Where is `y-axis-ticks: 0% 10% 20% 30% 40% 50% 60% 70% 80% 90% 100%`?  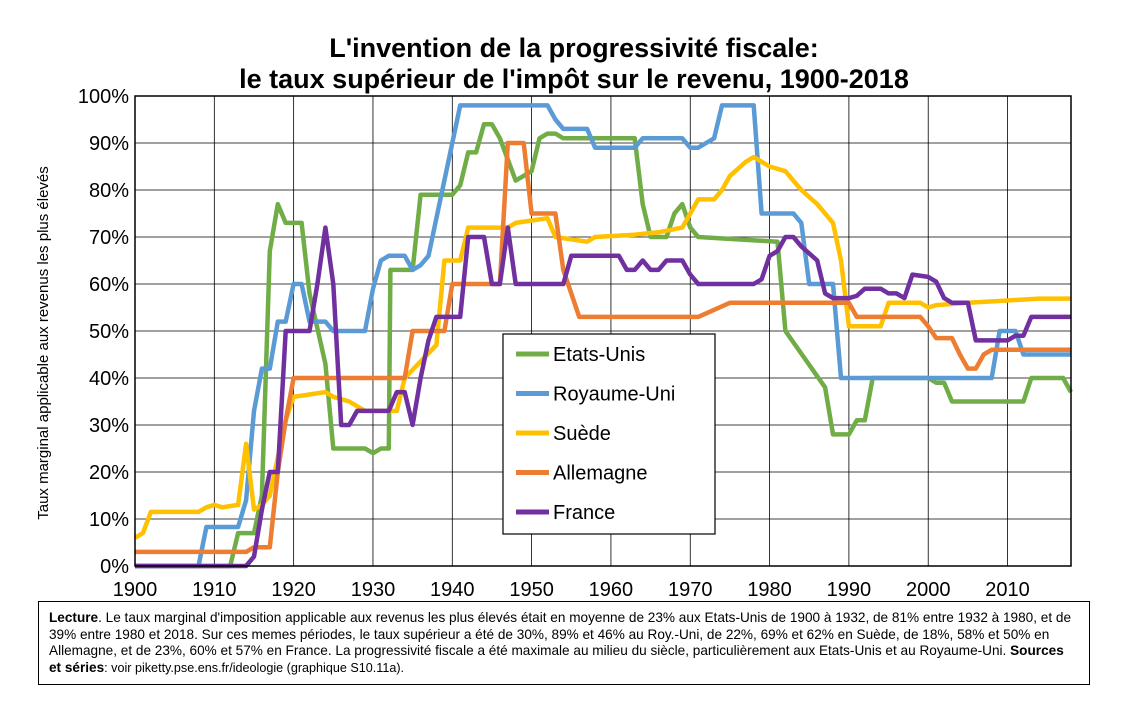
y-axis-ticks: 0% 10% 20% 30% 40% 50% 60% 70% 80% 90% 100% is located at coordinates (103, 332).